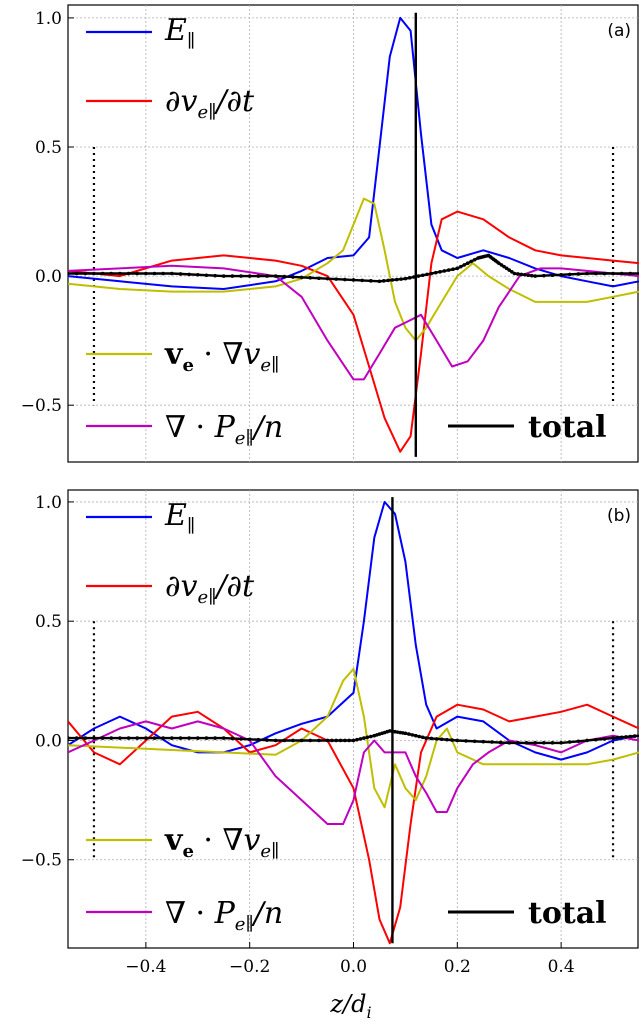 The width and height of the screenshot is (639, 1022). Describe the element at coordinates (179, 517) in the screenshot. I see `legend-label: E∥` at that location.